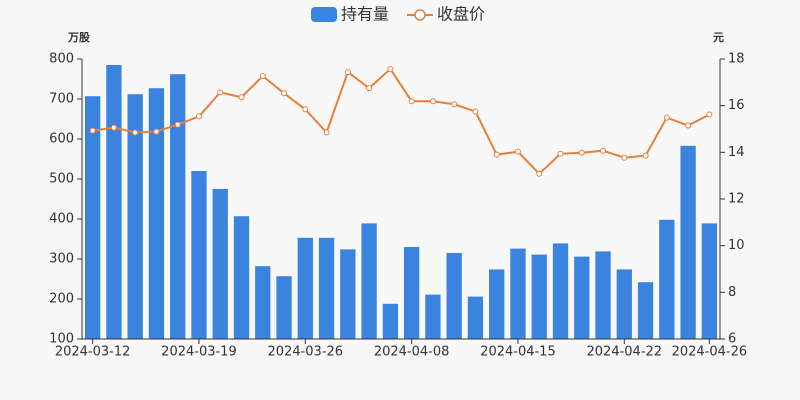  What do you see at coordinates (518, 352) in the screenshot?
I see `x-tick-label: 2024-04-15` at bounding box center [518, 352].